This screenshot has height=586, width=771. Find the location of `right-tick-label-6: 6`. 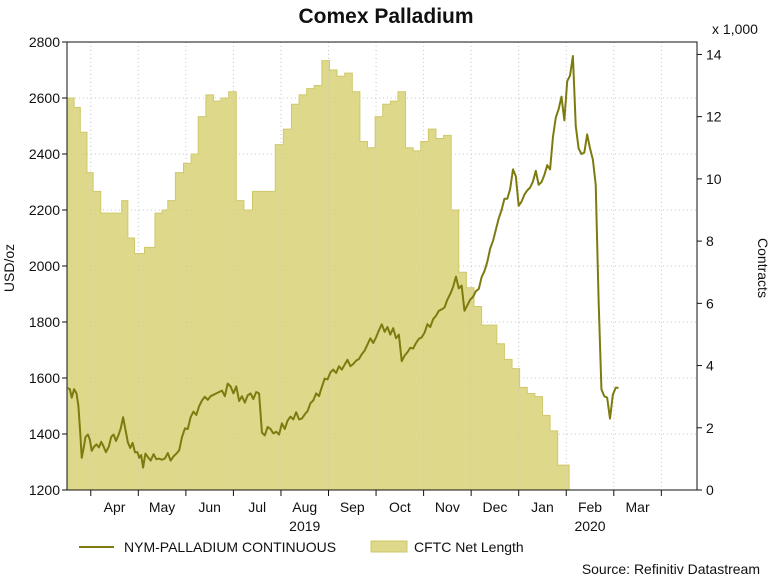

right-tick-label-6: 6 is located at coordinates (710, 303).